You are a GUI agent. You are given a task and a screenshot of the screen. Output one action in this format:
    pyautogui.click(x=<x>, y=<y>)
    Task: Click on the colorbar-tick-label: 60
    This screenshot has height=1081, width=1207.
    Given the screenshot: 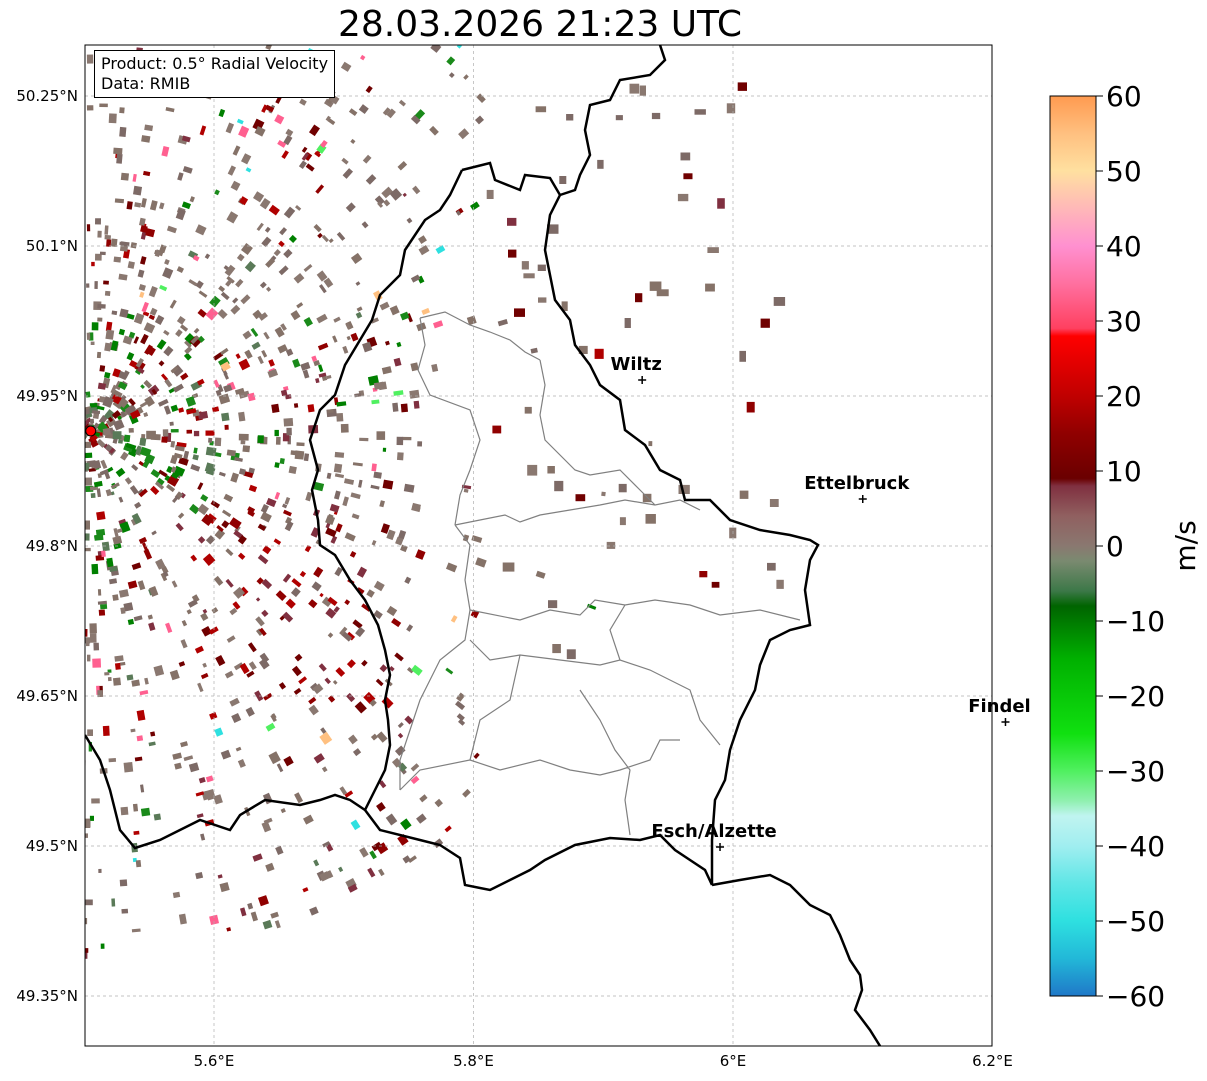 What is the action you would take?
    pyautogui.click(x=1124, y=96)
    